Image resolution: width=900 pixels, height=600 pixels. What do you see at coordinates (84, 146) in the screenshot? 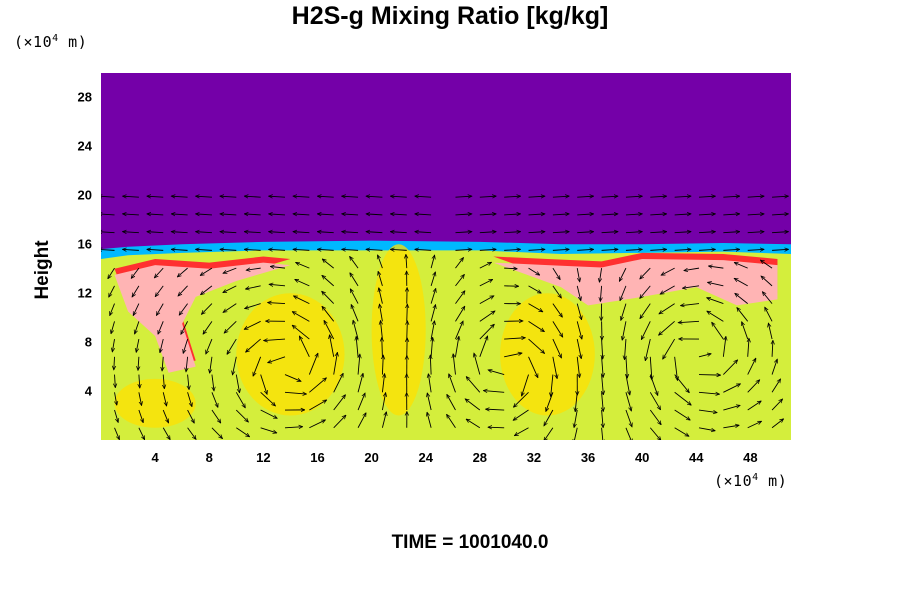
I see `y-tick-label: 24` at bounding box center [84, 146].